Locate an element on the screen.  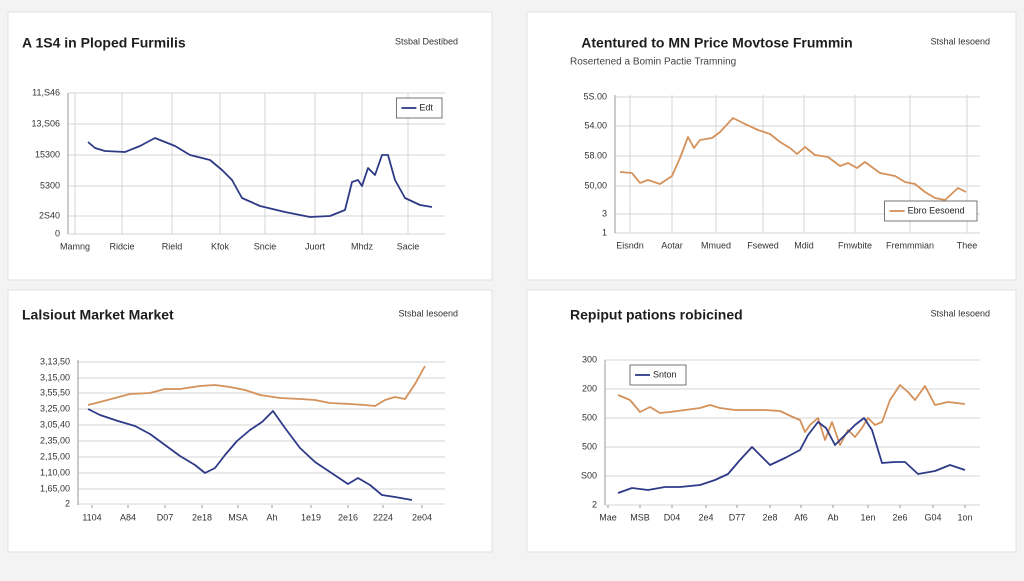
y-tick-label: 5300 is located at coordinates (50, 185).